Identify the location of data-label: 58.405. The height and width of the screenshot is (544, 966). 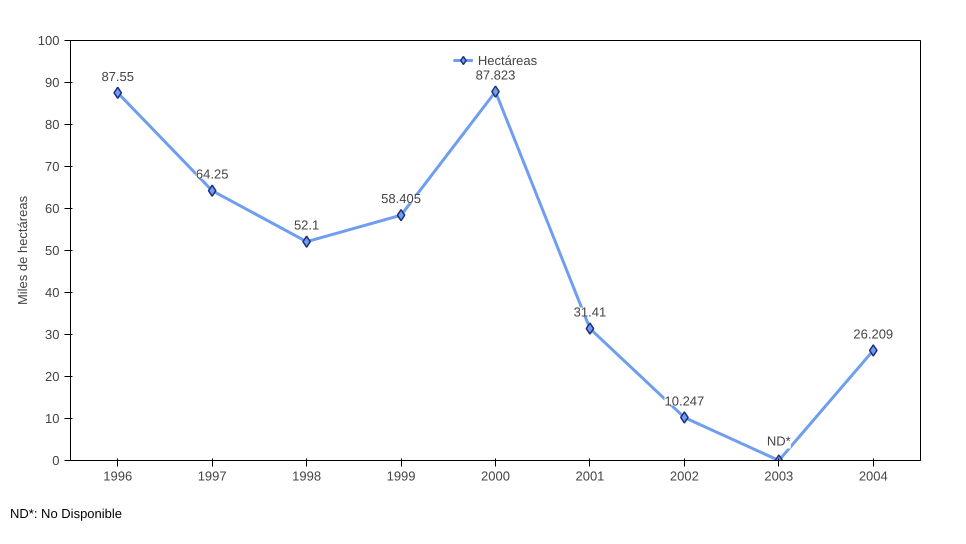
(401, 198).